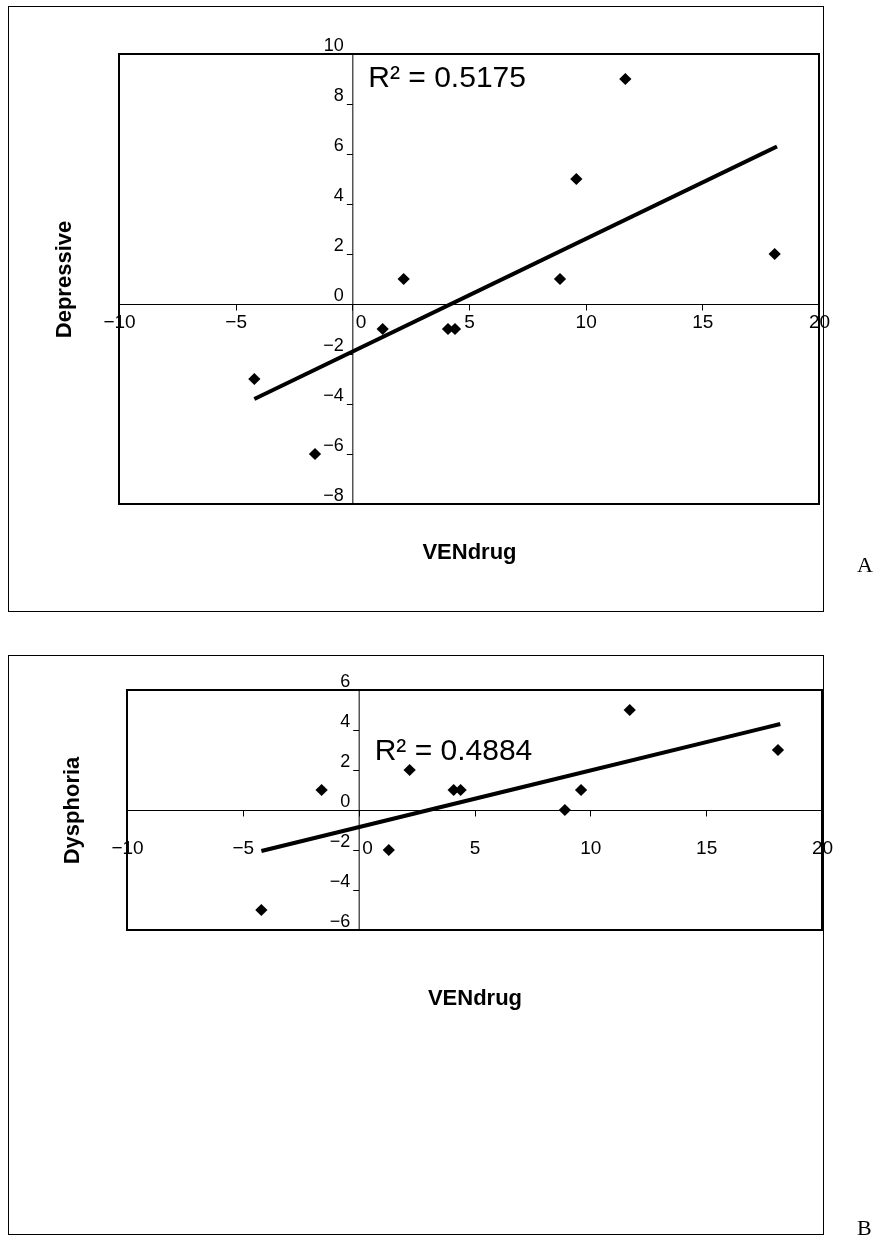 Image resolution: width=880 pixels, height=1250 pixels. What do you see at coordinates (453, 749) in the screenshot?
I see `annotation: R² = 0.4884` at bounding box center [453, 749].